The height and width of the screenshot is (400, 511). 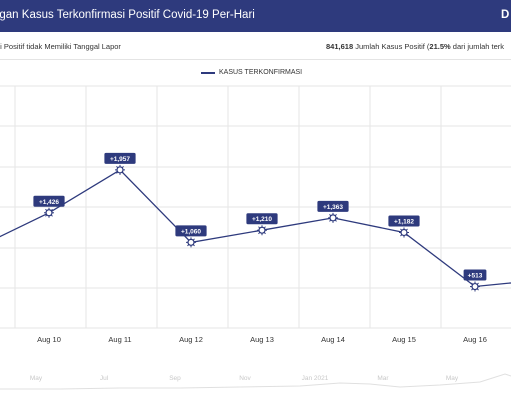 I want to click on navigator-label: Nov, so click(x=245, y=378).